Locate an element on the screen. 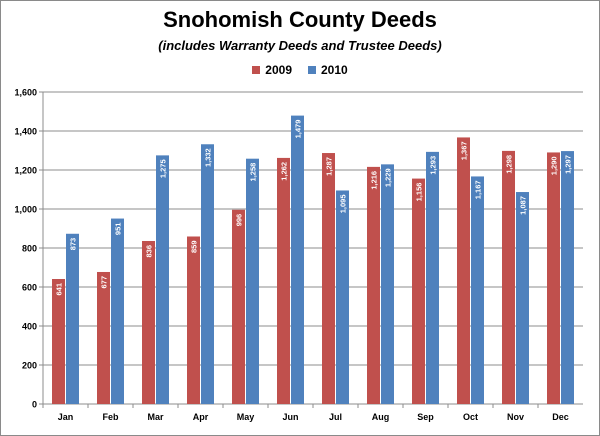 The image size is (600, 436). bar-2010-nov is located at coordinates (522, 298).